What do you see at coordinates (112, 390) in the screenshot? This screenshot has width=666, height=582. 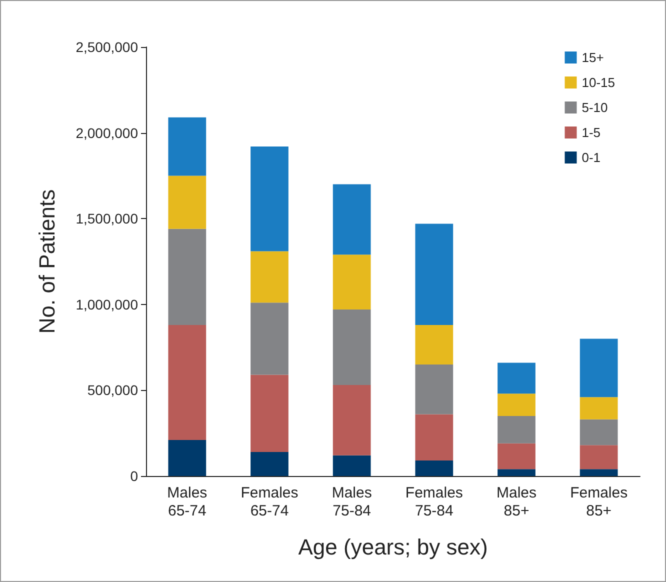 I see `y-tick-label: 500,000` at bounding box center [112, 390].